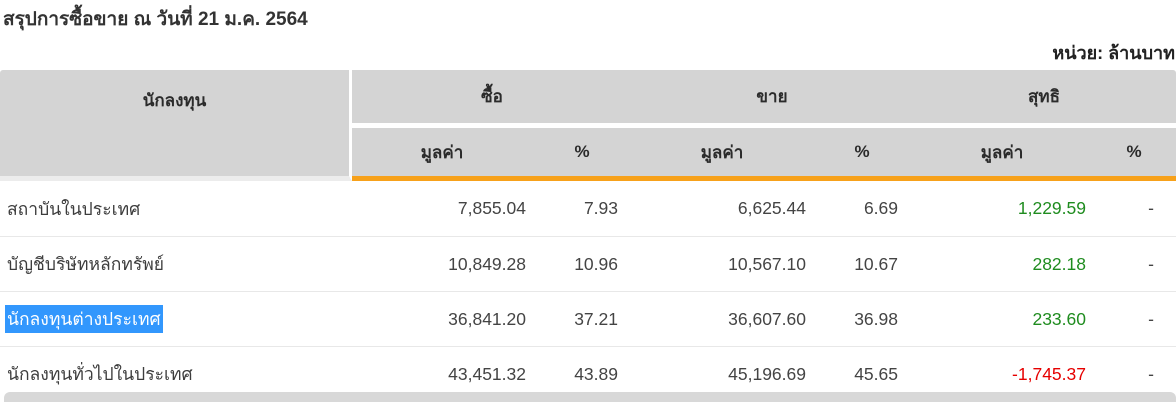 Image resolution: width=1176 pixels, height=402 pixels. What do you see at coordinates (487, 373) in the screenshot?
I see `buy-value: 43,451.32` at bounding box center [487, 373].